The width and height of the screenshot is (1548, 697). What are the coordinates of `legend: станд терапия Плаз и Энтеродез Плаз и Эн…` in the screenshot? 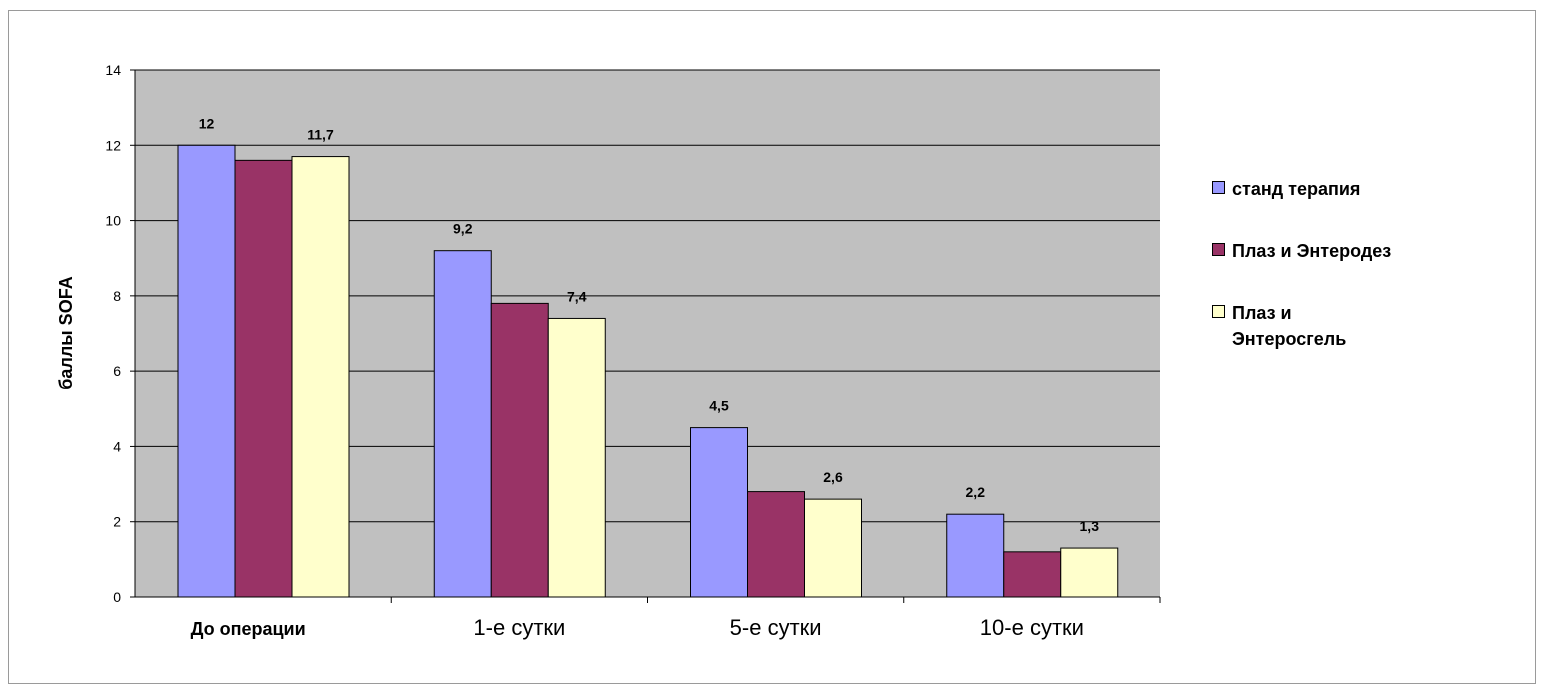 It's located at (1322, 282).